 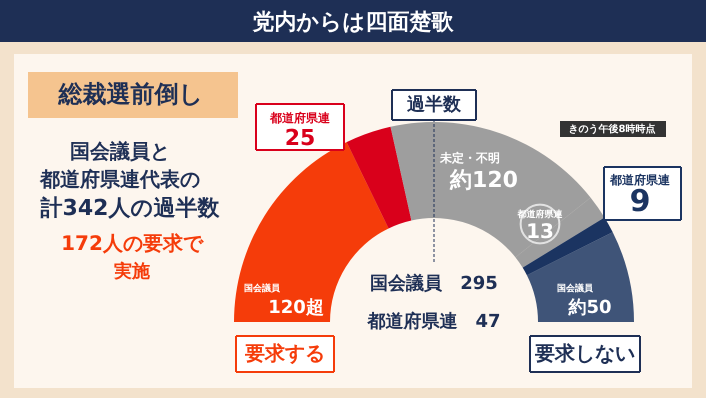 I want to click on text: 国会議員 295, so click(x=434, y=283).